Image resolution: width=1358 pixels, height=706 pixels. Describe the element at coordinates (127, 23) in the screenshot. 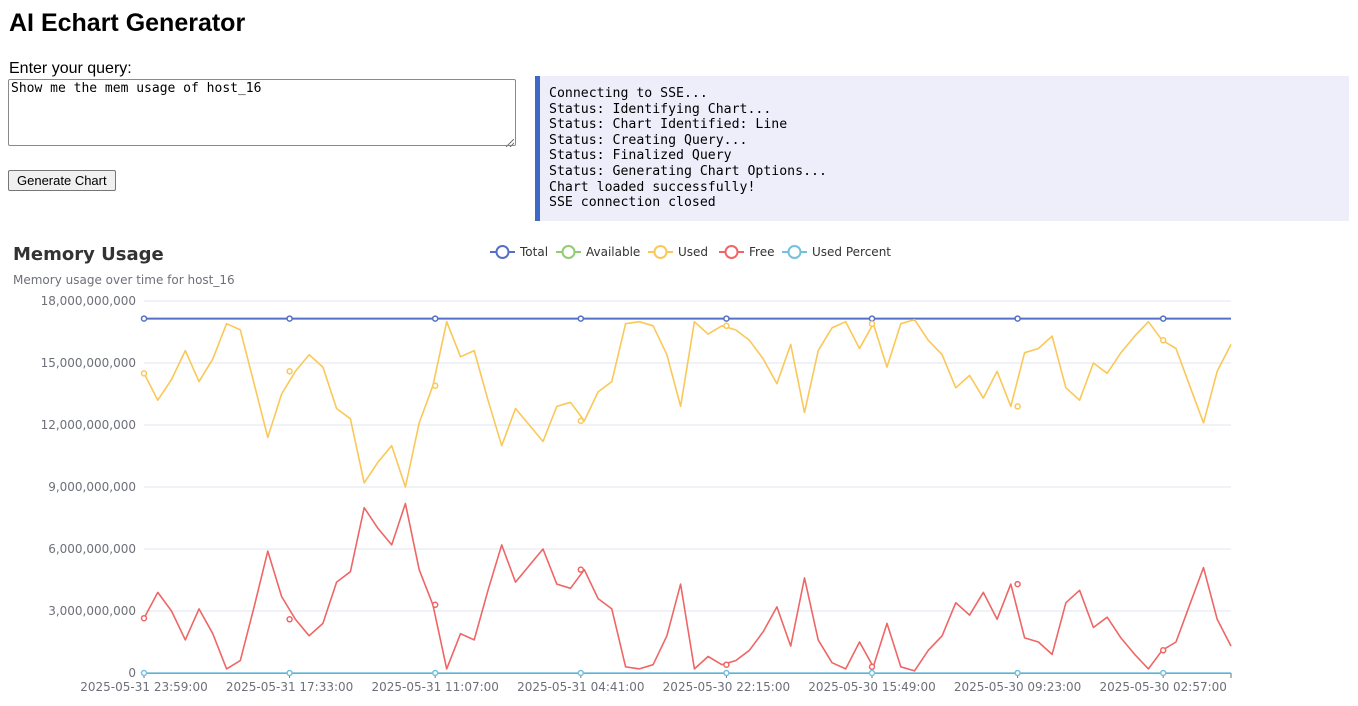

I see `page-title: AI Echart Generator` at that location.